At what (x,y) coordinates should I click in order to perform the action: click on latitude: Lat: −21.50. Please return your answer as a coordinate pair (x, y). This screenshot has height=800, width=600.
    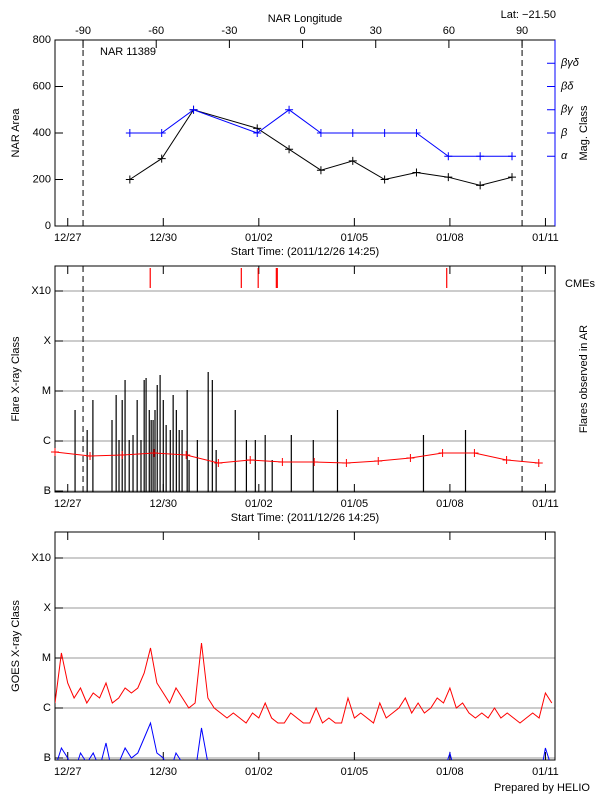
    Looking at the image, I should click on (528, 15).